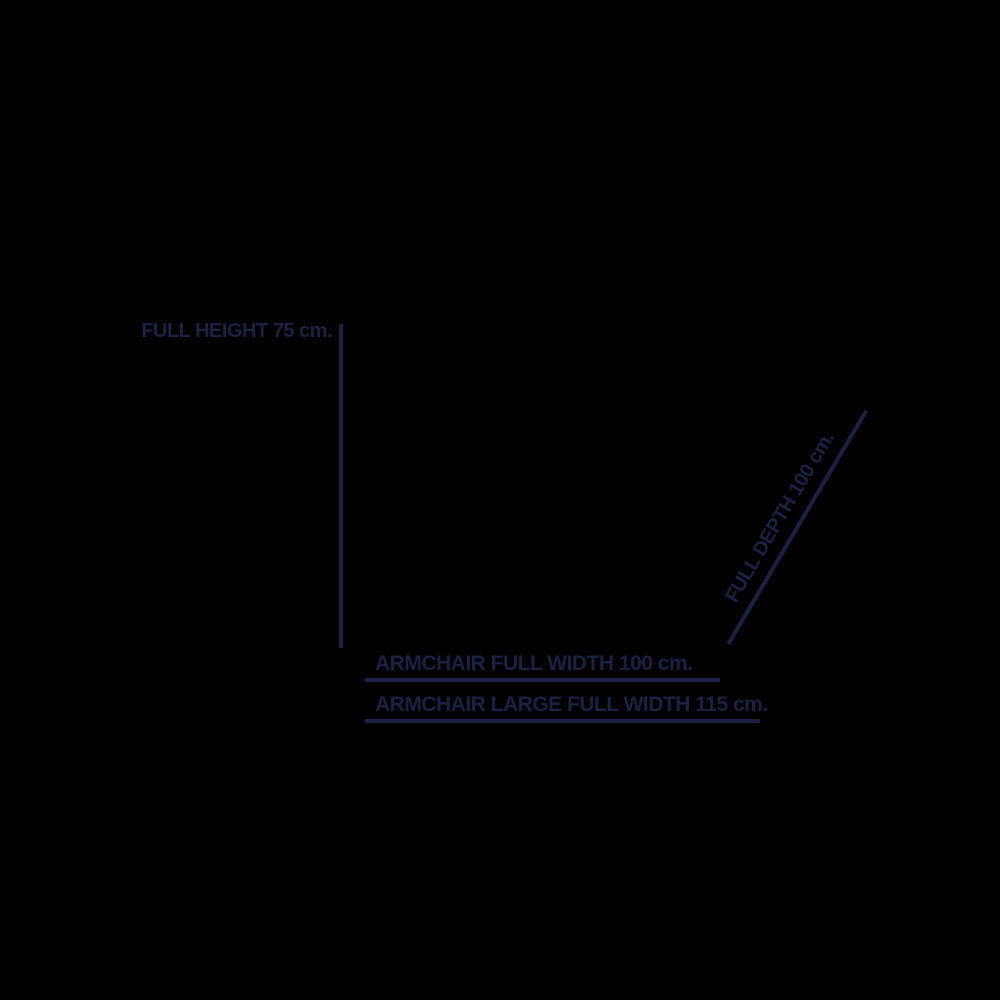 This screenshot has width=1000, height=1000. What do you see at coordinates (341, 486) in the screenshot?
I see `height-dimension-line` at bounding box center [341, 486].